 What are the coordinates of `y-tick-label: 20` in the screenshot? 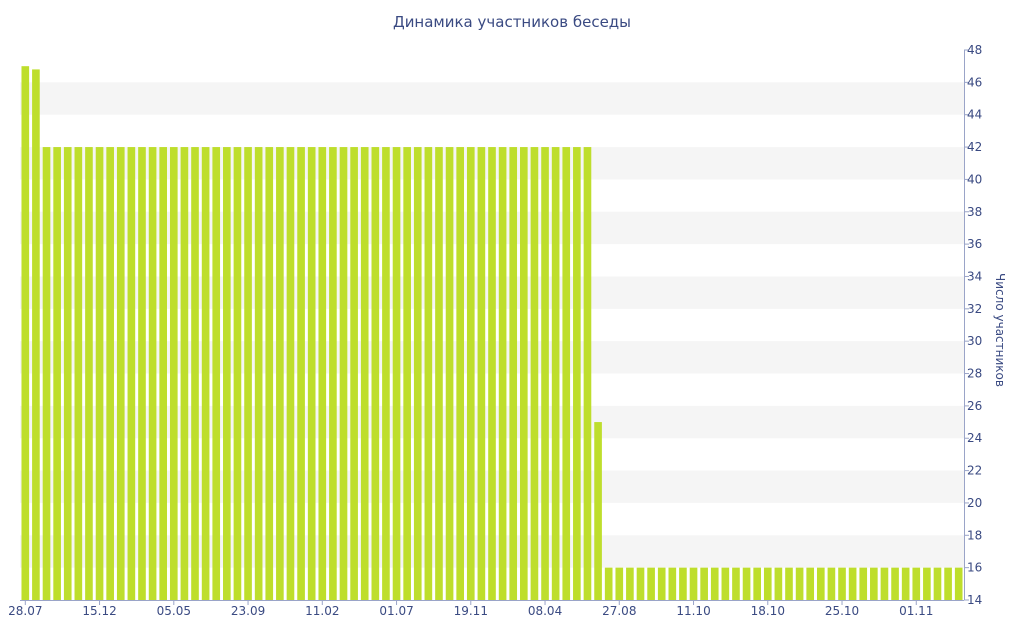 It's located at (974, 503).